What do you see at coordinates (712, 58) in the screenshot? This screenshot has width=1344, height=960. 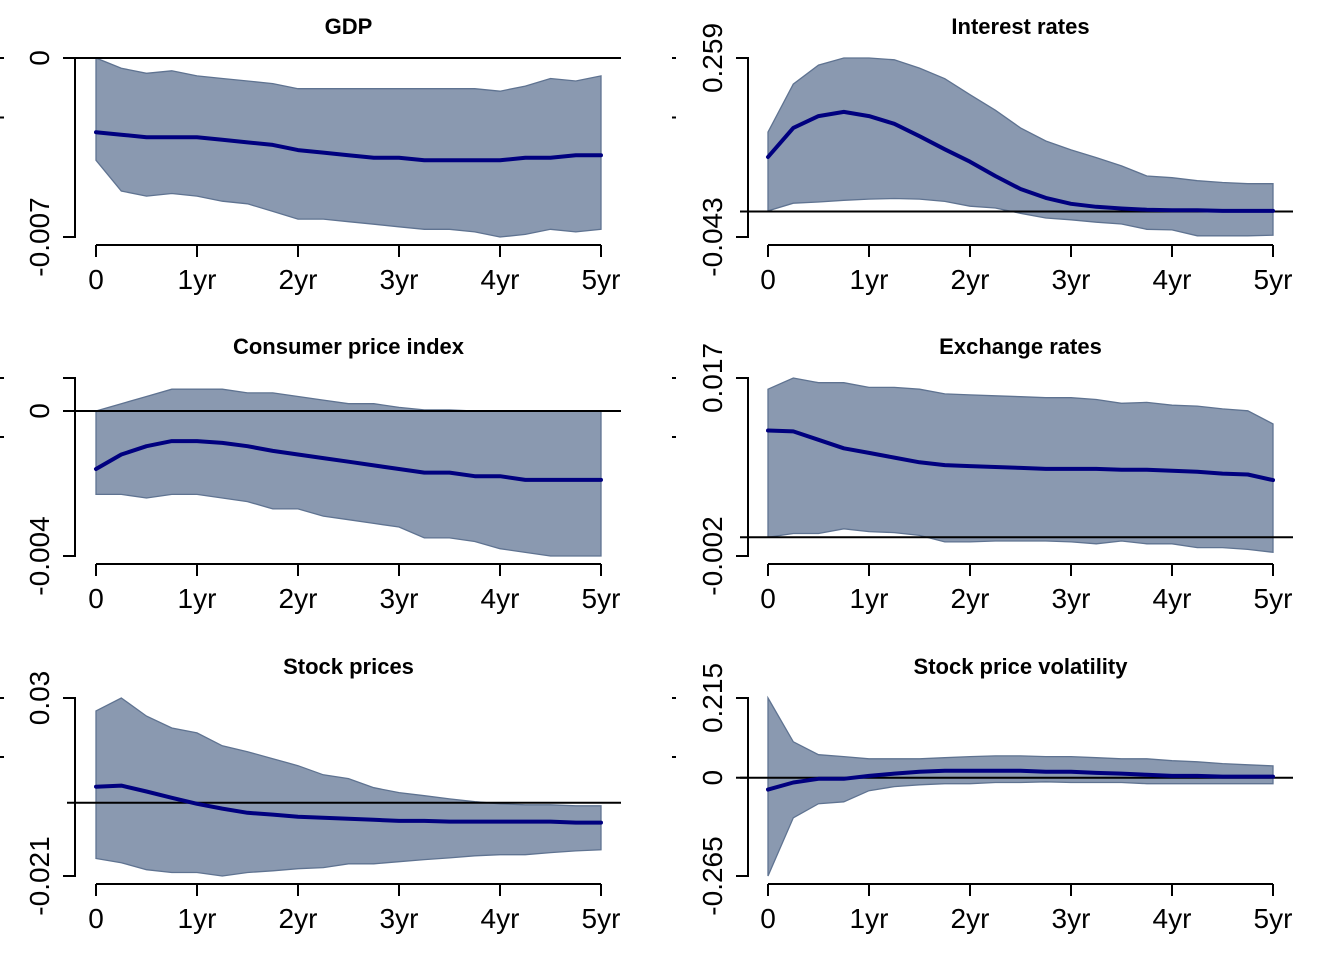 I see `y-tick-label: 0.259` at bounding box center [712, 58].